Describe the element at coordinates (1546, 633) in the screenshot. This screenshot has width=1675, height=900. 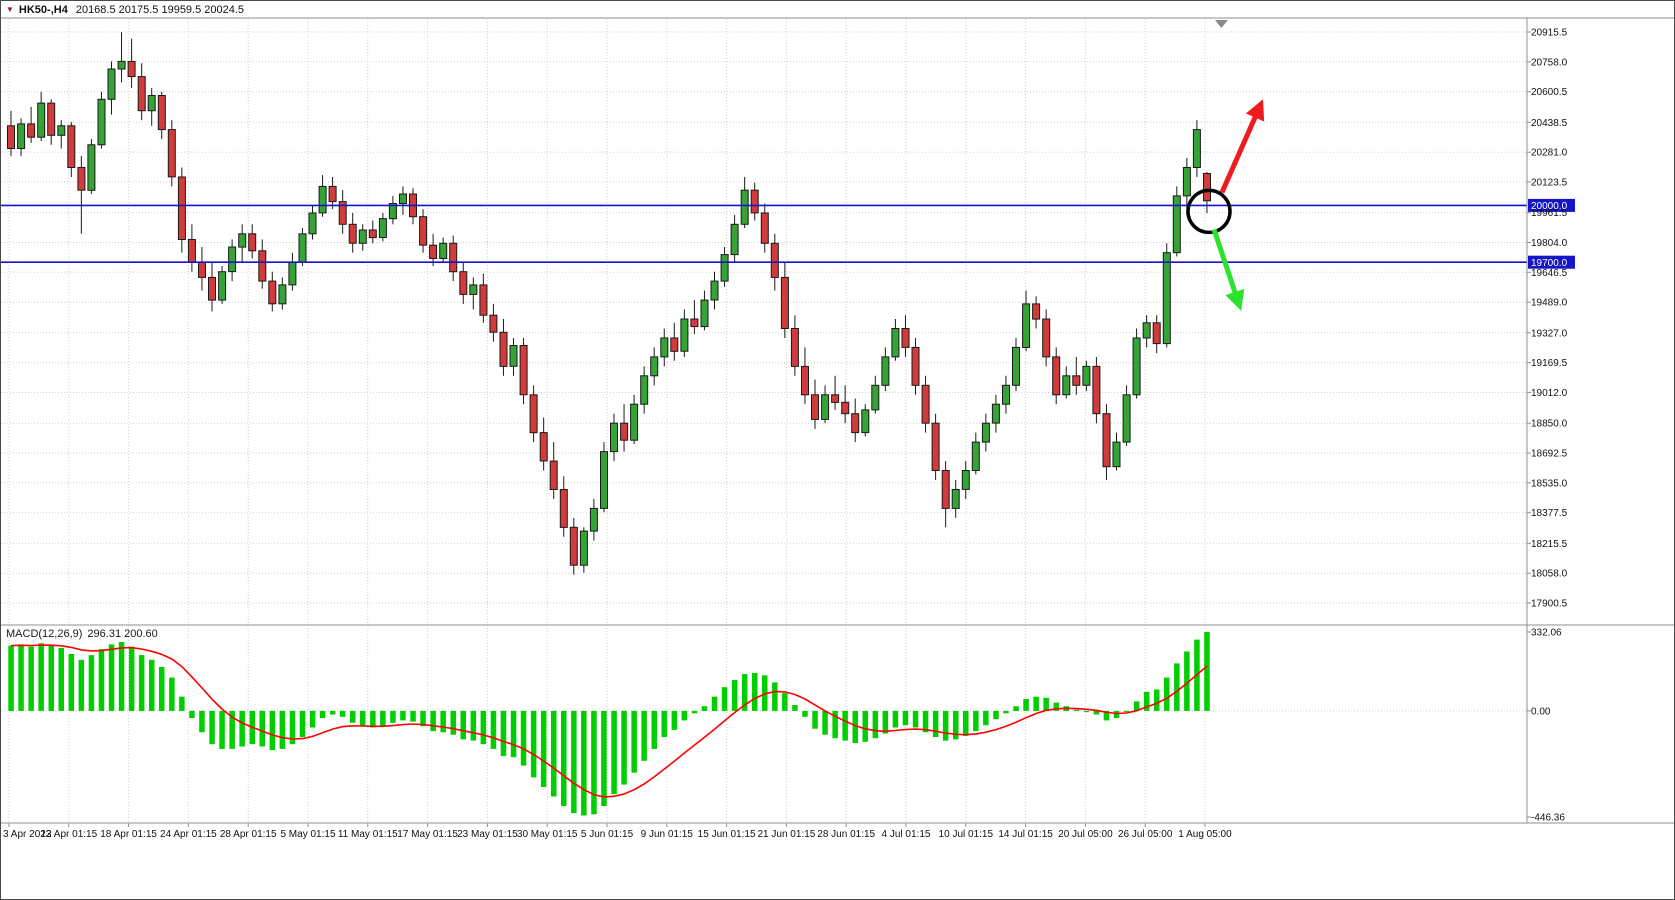
I see `svg-text: 332.06` at that location.